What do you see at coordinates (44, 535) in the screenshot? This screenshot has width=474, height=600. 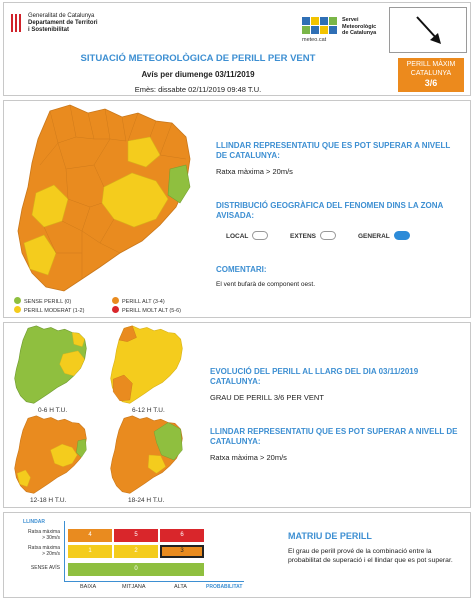 I see `matrix-row-top-label: Ratxa màxima > 30m/s` at bounding box center [44, 535].